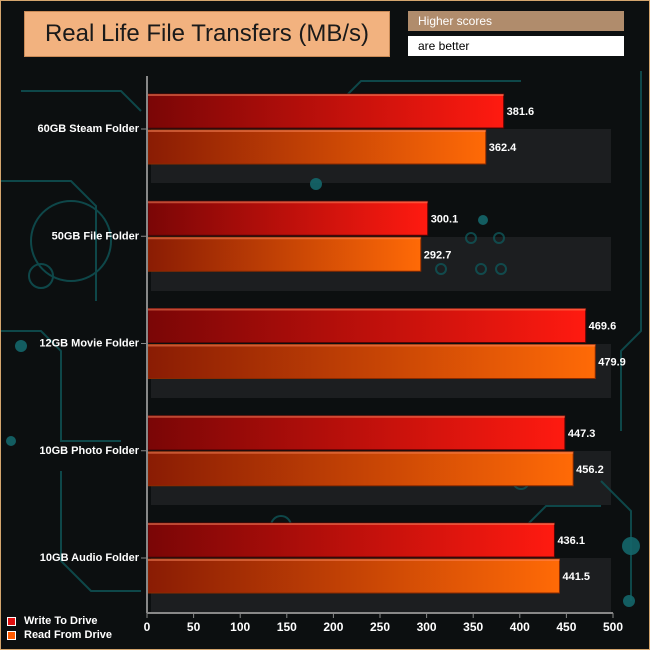 The image size is (650, 650). What do you see at coordinates (333, 627) in the screenshot?
I see `x-tick-label-4: 200` at bounding box center [333, 627].